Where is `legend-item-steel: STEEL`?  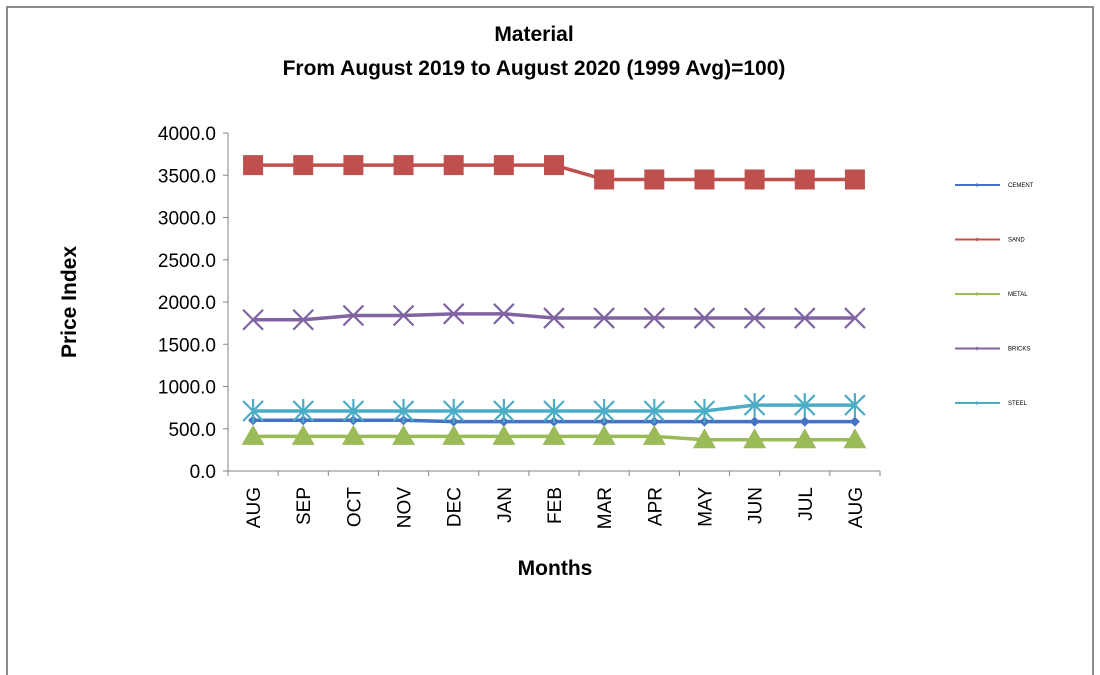 legend-item-steel: STEEL is located at coordinates (991, 404).